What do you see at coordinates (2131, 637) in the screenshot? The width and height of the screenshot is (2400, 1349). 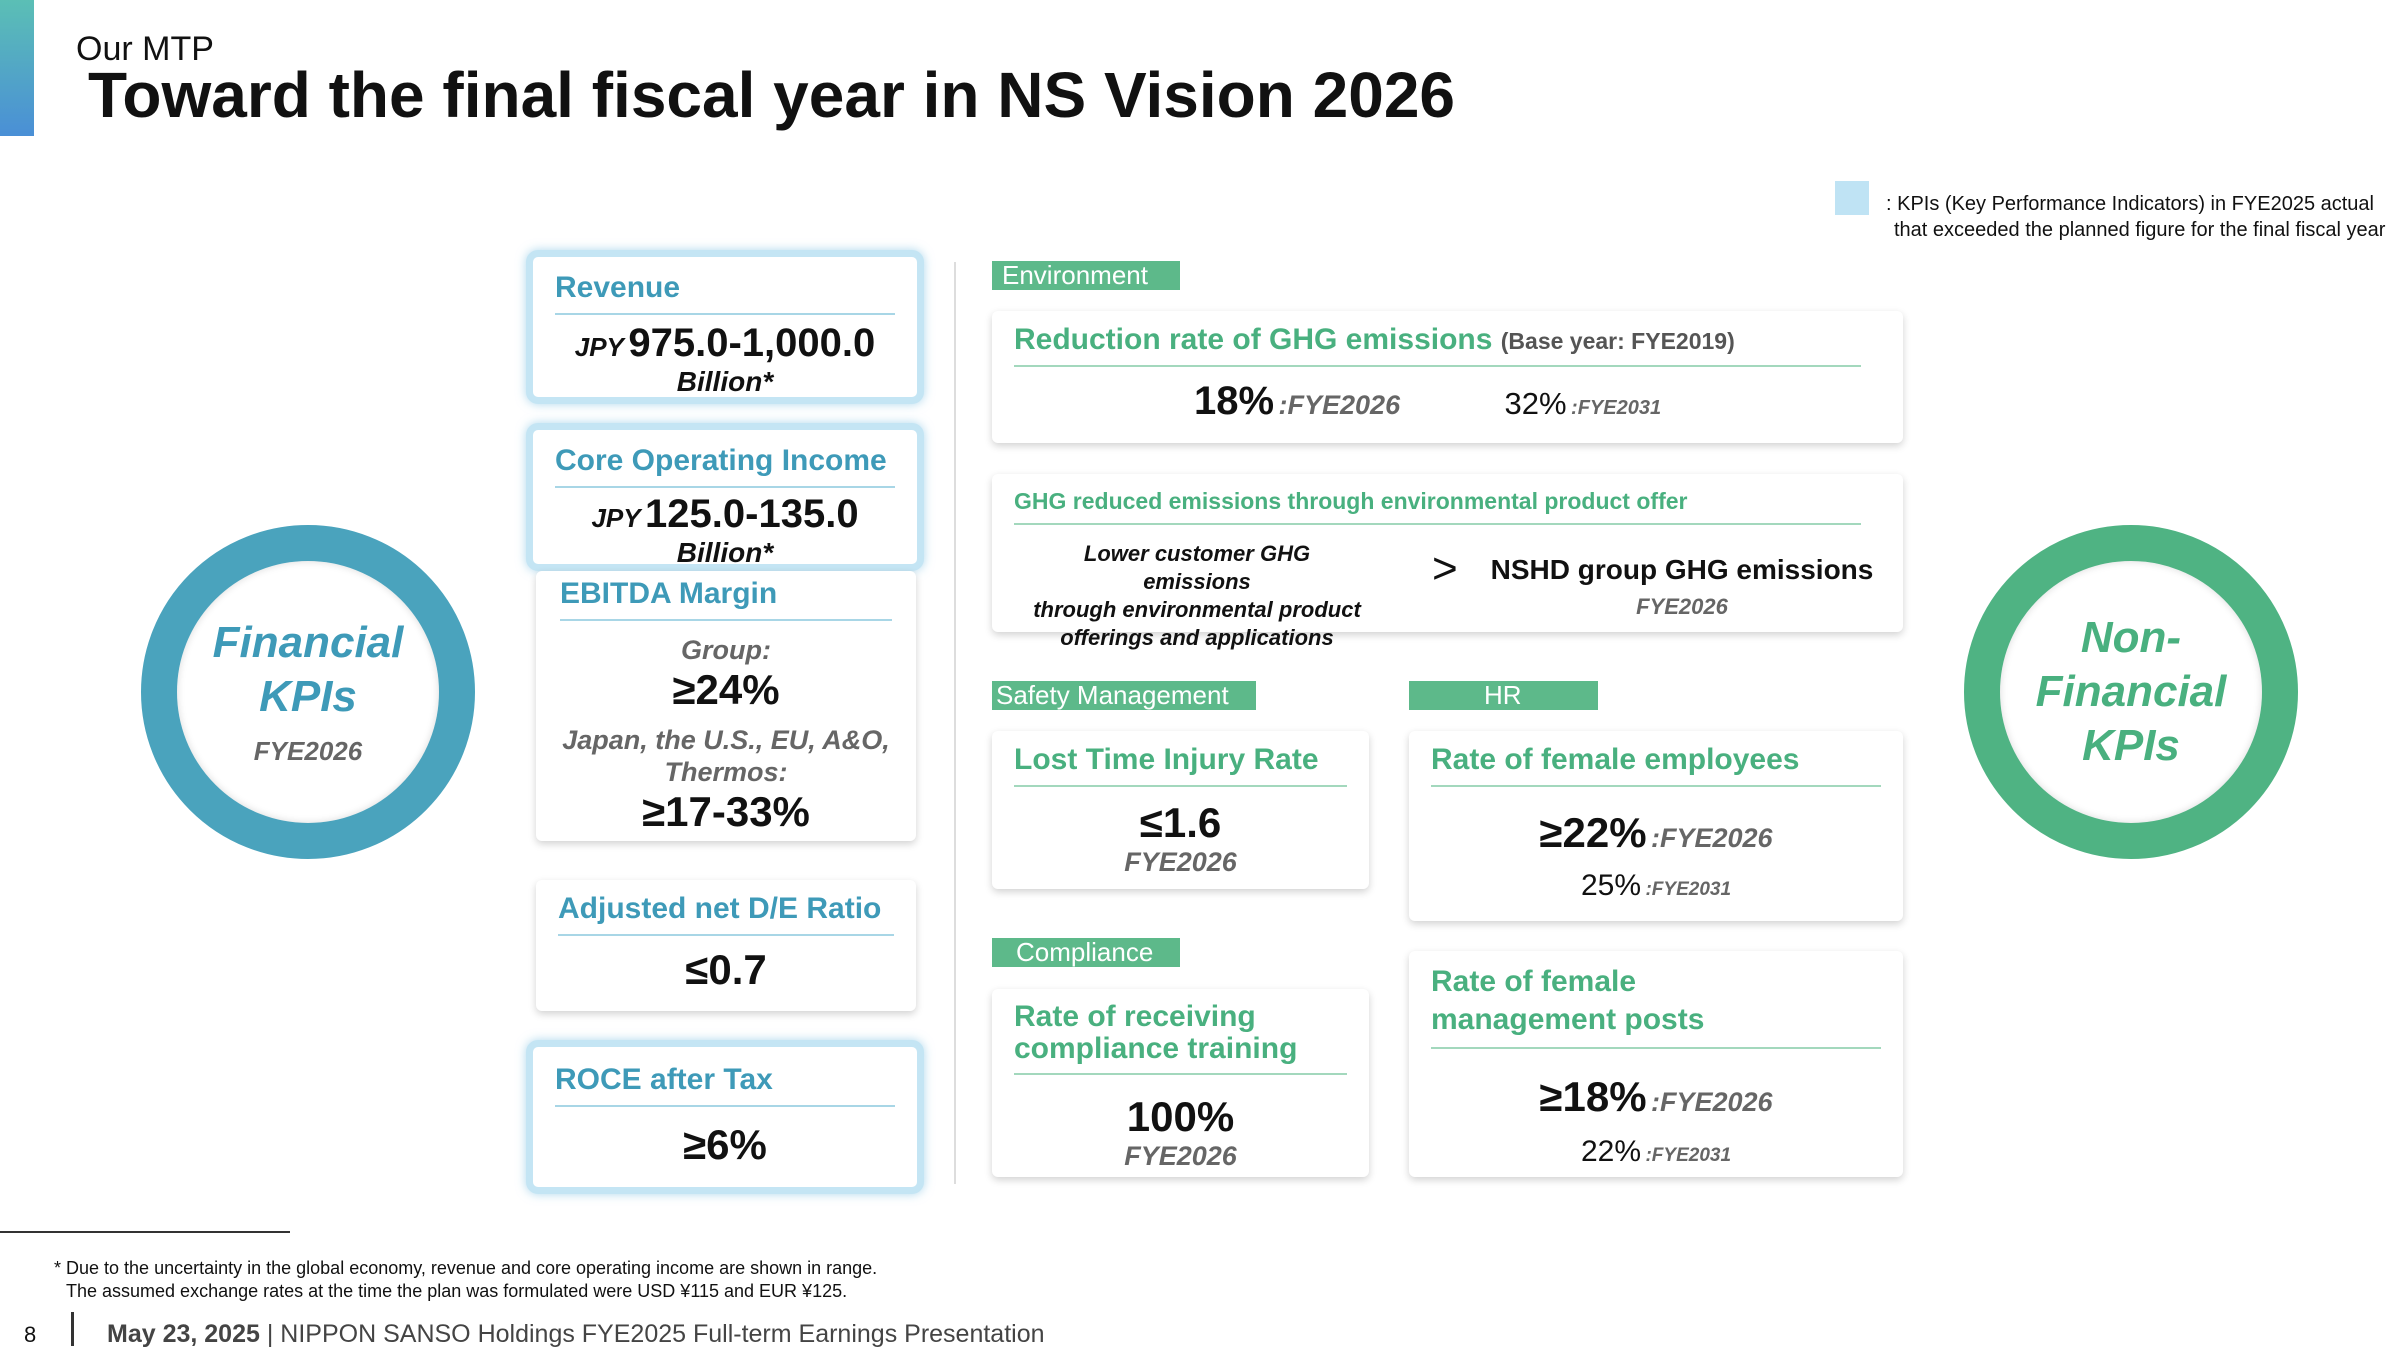 I see `ring-label: Non-` at bounding box center [2131, 637].